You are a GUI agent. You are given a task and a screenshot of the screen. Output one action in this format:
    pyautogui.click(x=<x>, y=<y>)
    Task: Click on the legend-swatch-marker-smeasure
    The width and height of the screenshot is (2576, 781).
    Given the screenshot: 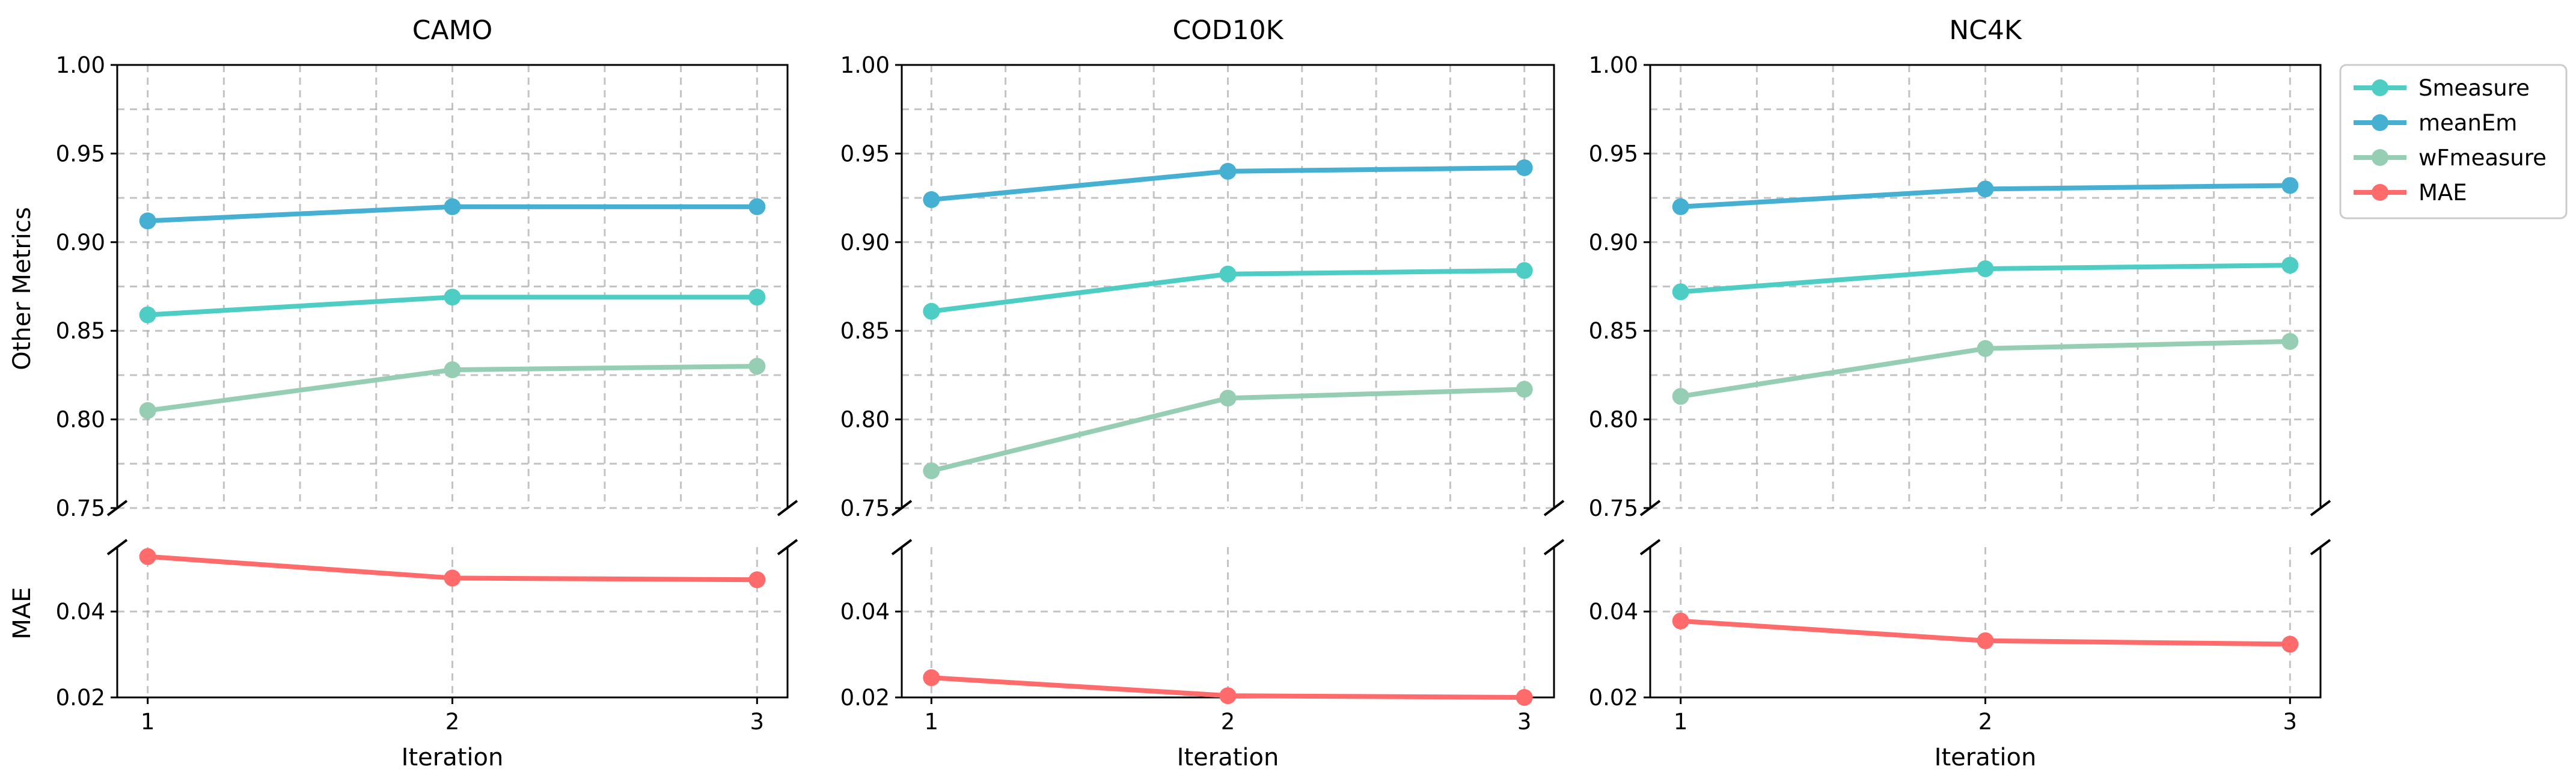 What is the action you would take?
    pyautogui.click(x=2380, y=87)
    